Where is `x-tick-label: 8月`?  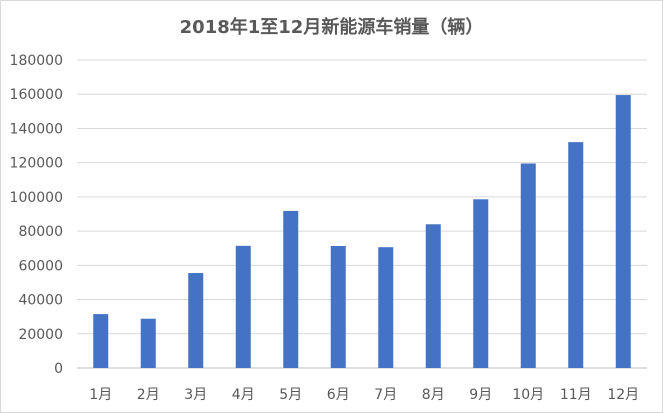 x-tick-label: 8月 is located at coordinates (433, 395).